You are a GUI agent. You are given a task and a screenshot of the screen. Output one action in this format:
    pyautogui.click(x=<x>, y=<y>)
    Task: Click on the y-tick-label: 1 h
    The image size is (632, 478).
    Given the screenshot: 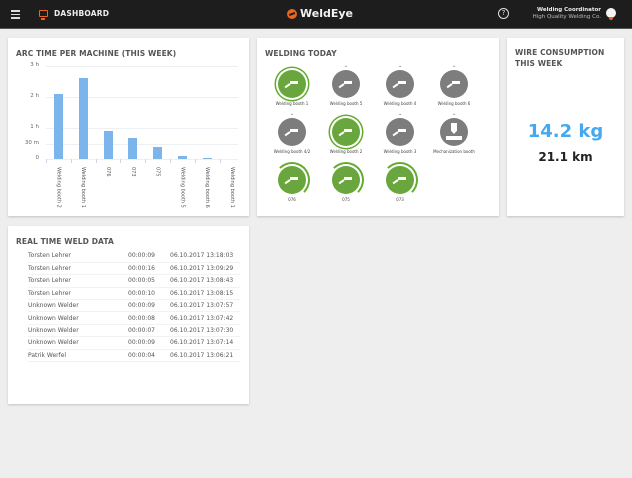 What is the action you would take?
    pyautogui.click(x=34, y=127)
    